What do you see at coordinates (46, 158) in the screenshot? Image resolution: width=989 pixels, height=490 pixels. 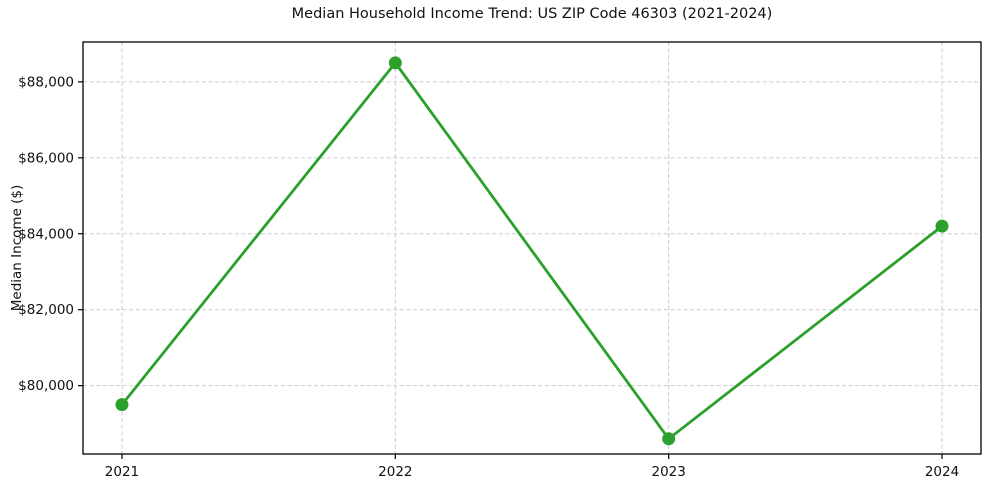 I see `y-tick-label: $86,000` at bounding box center [46, 158].